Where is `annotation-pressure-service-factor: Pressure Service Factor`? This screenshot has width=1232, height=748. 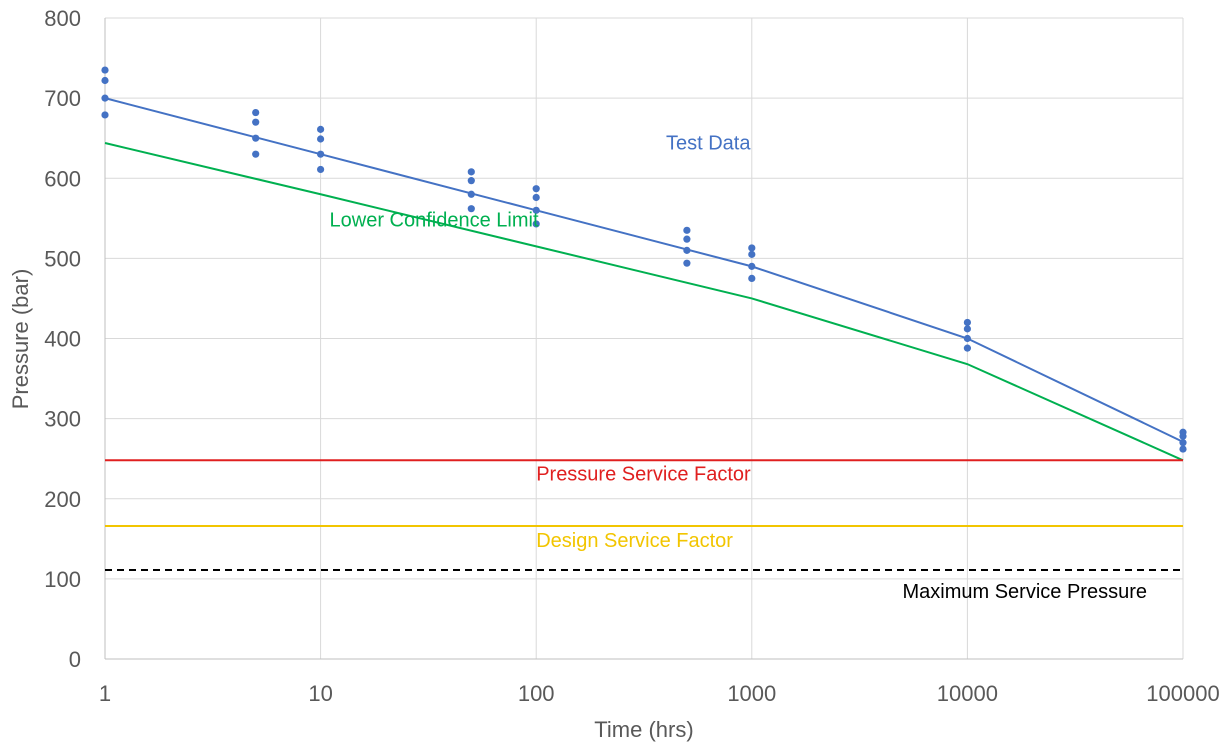
annotation-pressure-service-factor: Pressure Service Factor is located at coordinates (643, 474).